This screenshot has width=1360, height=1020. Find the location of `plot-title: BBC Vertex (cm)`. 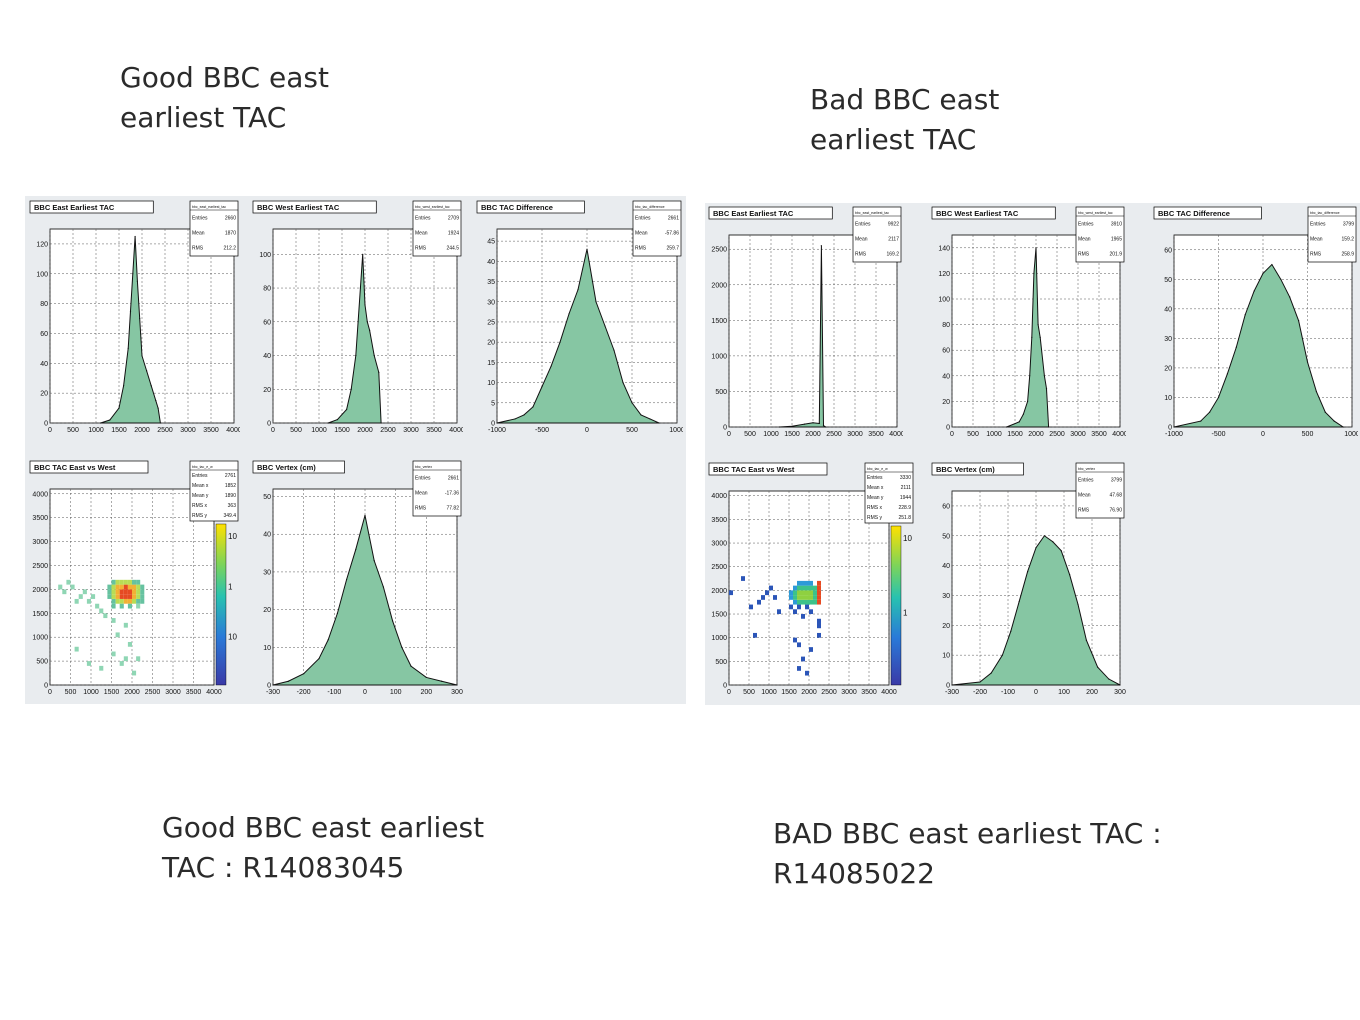

plot-title: BBC Vertex (cm) is located at coordinates (965, 469).